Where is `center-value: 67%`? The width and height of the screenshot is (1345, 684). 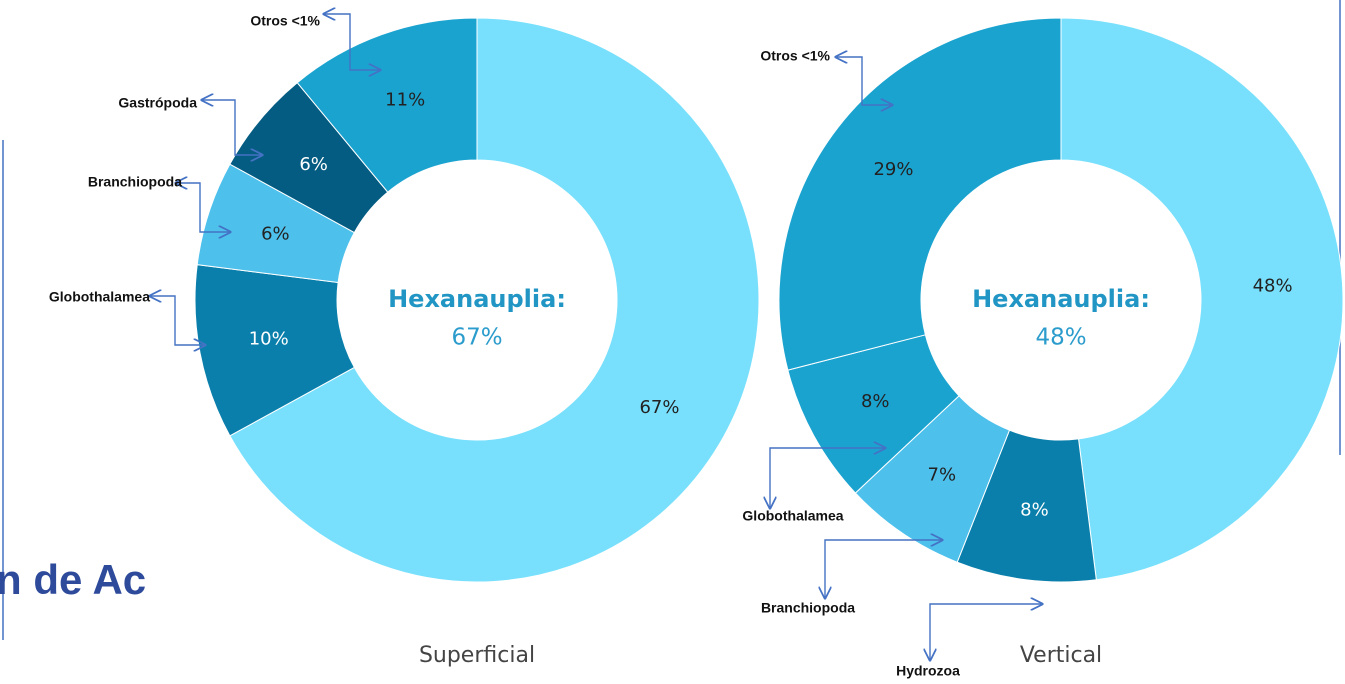 center-value: 67% is located at coordinates (476, 338).